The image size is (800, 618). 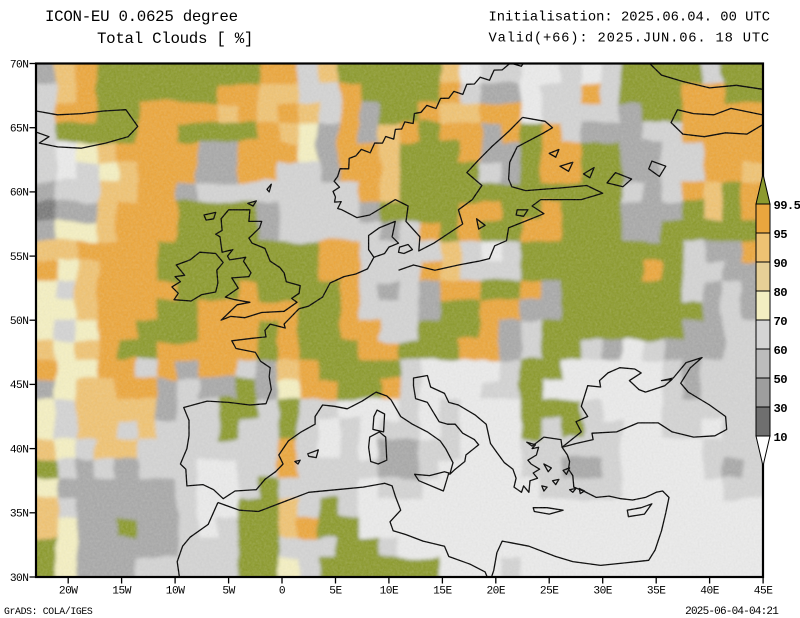 I want to click on svg-text: 30N, so click(x=19, y=579).